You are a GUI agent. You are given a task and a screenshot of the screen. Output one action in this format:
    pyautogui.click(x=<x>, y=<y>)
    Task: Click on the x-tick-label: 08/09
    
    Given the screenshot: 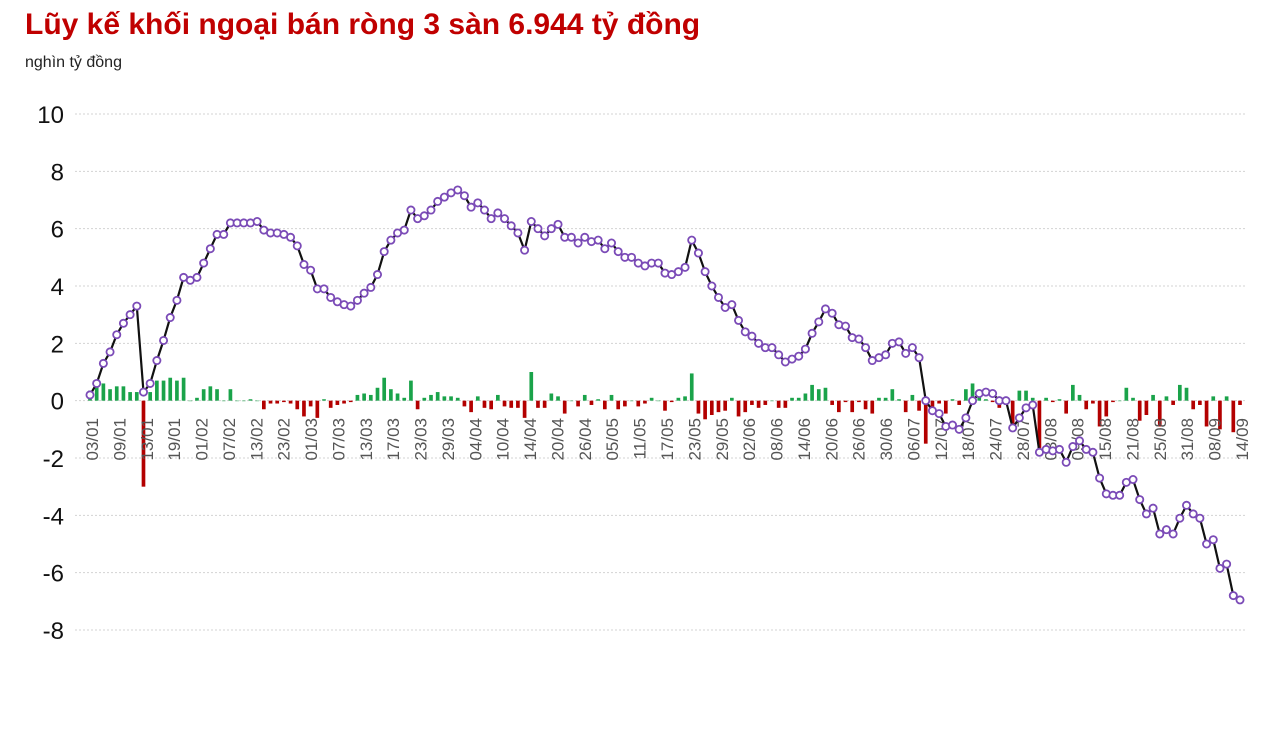 What is the action you would take?
    pyautogui.click(x=1215, y=439)
    